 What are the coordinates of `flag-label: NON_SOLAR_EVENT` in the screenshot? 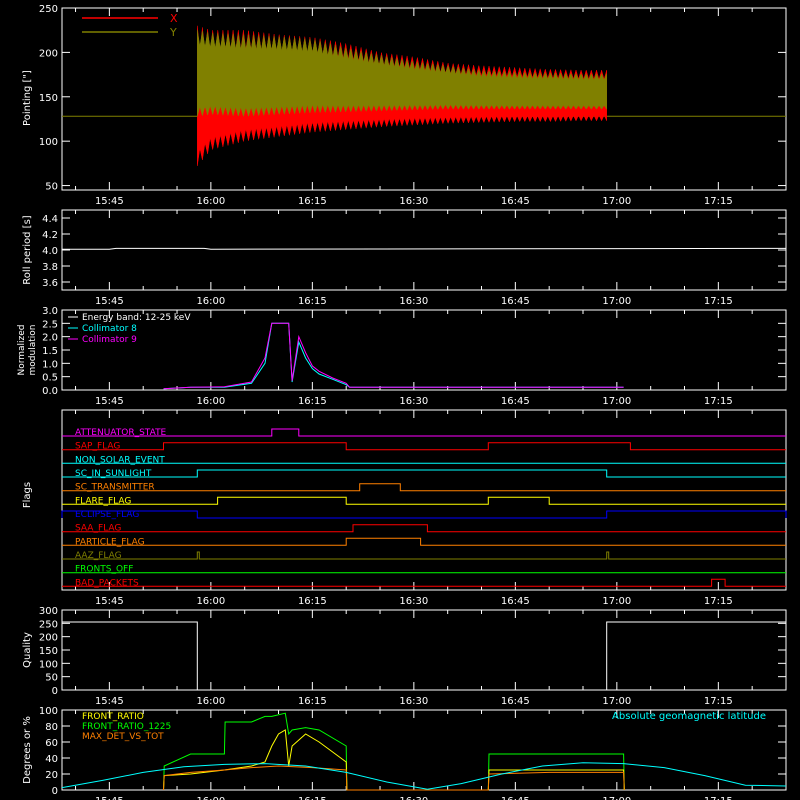 It's located at (120, 460).